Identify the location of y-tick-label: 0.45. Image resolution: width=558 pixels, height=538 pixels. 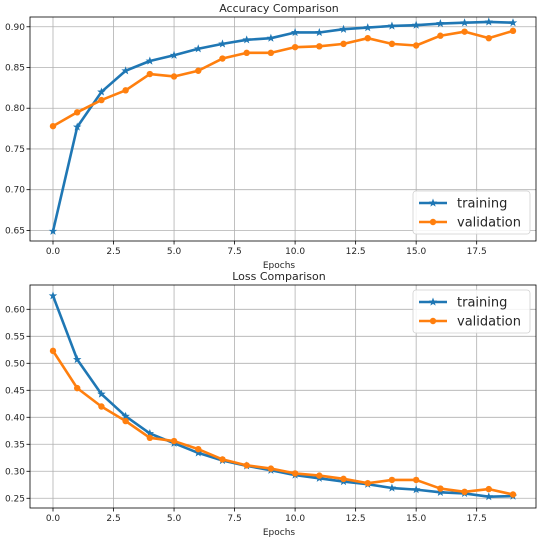
(15, 391).